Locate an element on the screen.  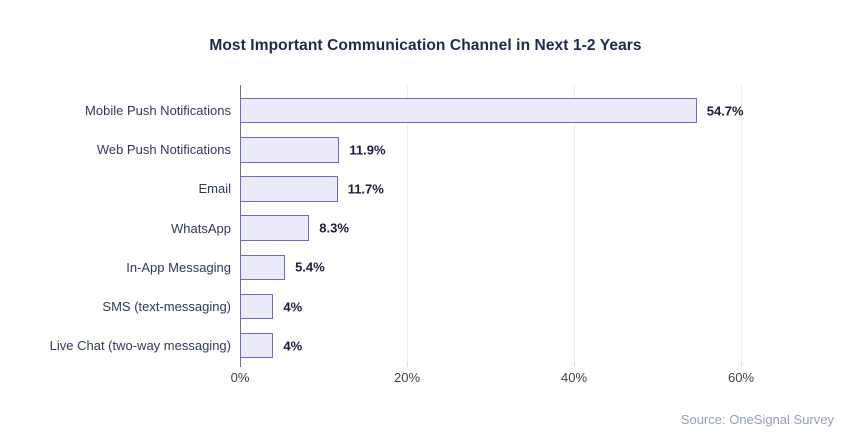
bar-track: 54.7% is located at coordinates (545, 110).